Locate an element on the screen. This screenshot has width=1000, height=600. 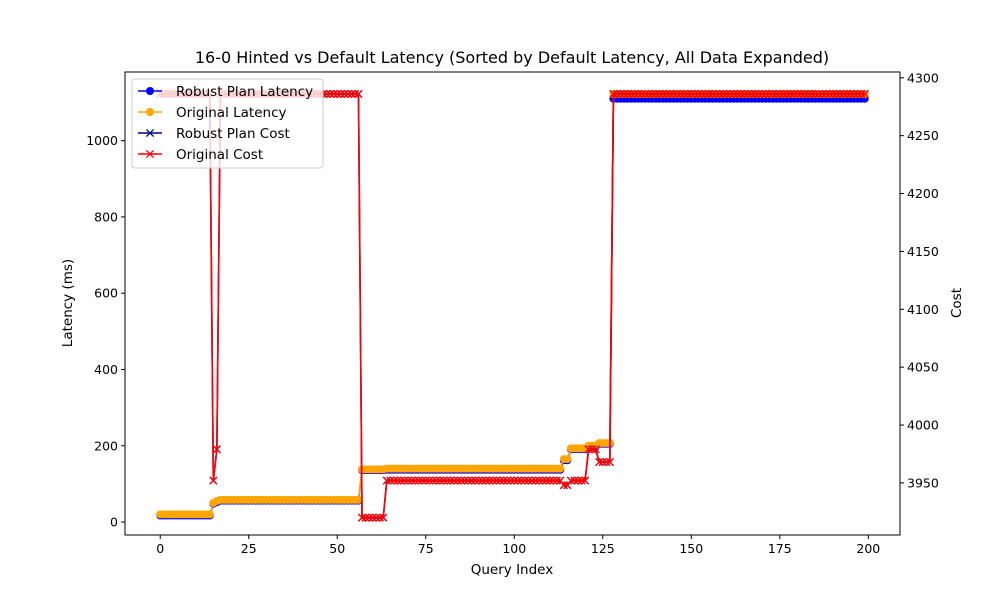
y-left-tick-label: 400 is located at coordinates (106, 369).